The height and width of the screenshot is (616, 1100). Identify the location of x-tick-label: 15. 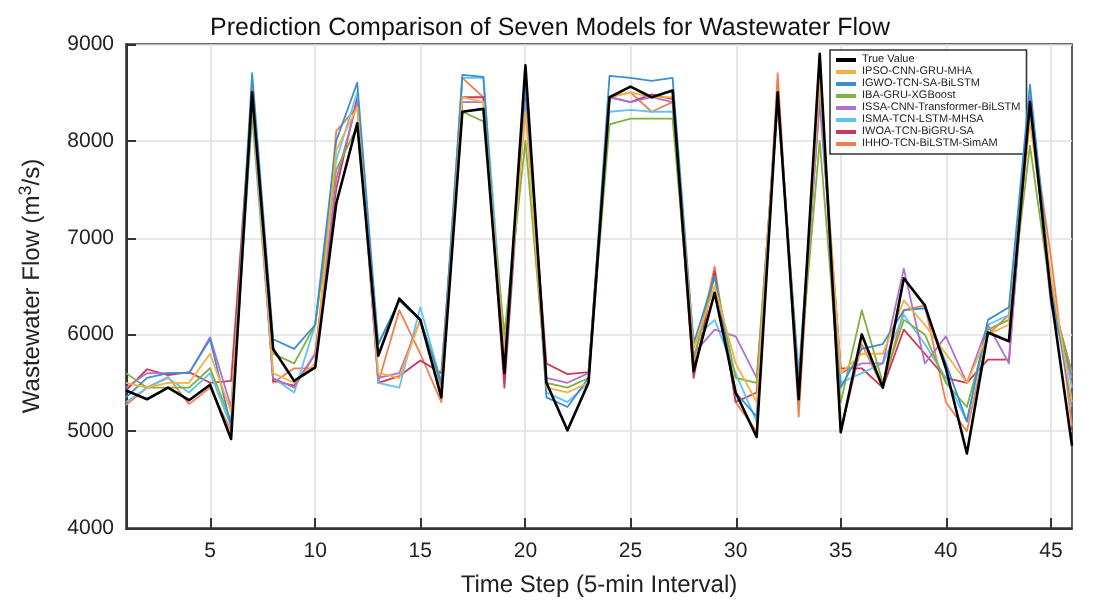
(420, 551).